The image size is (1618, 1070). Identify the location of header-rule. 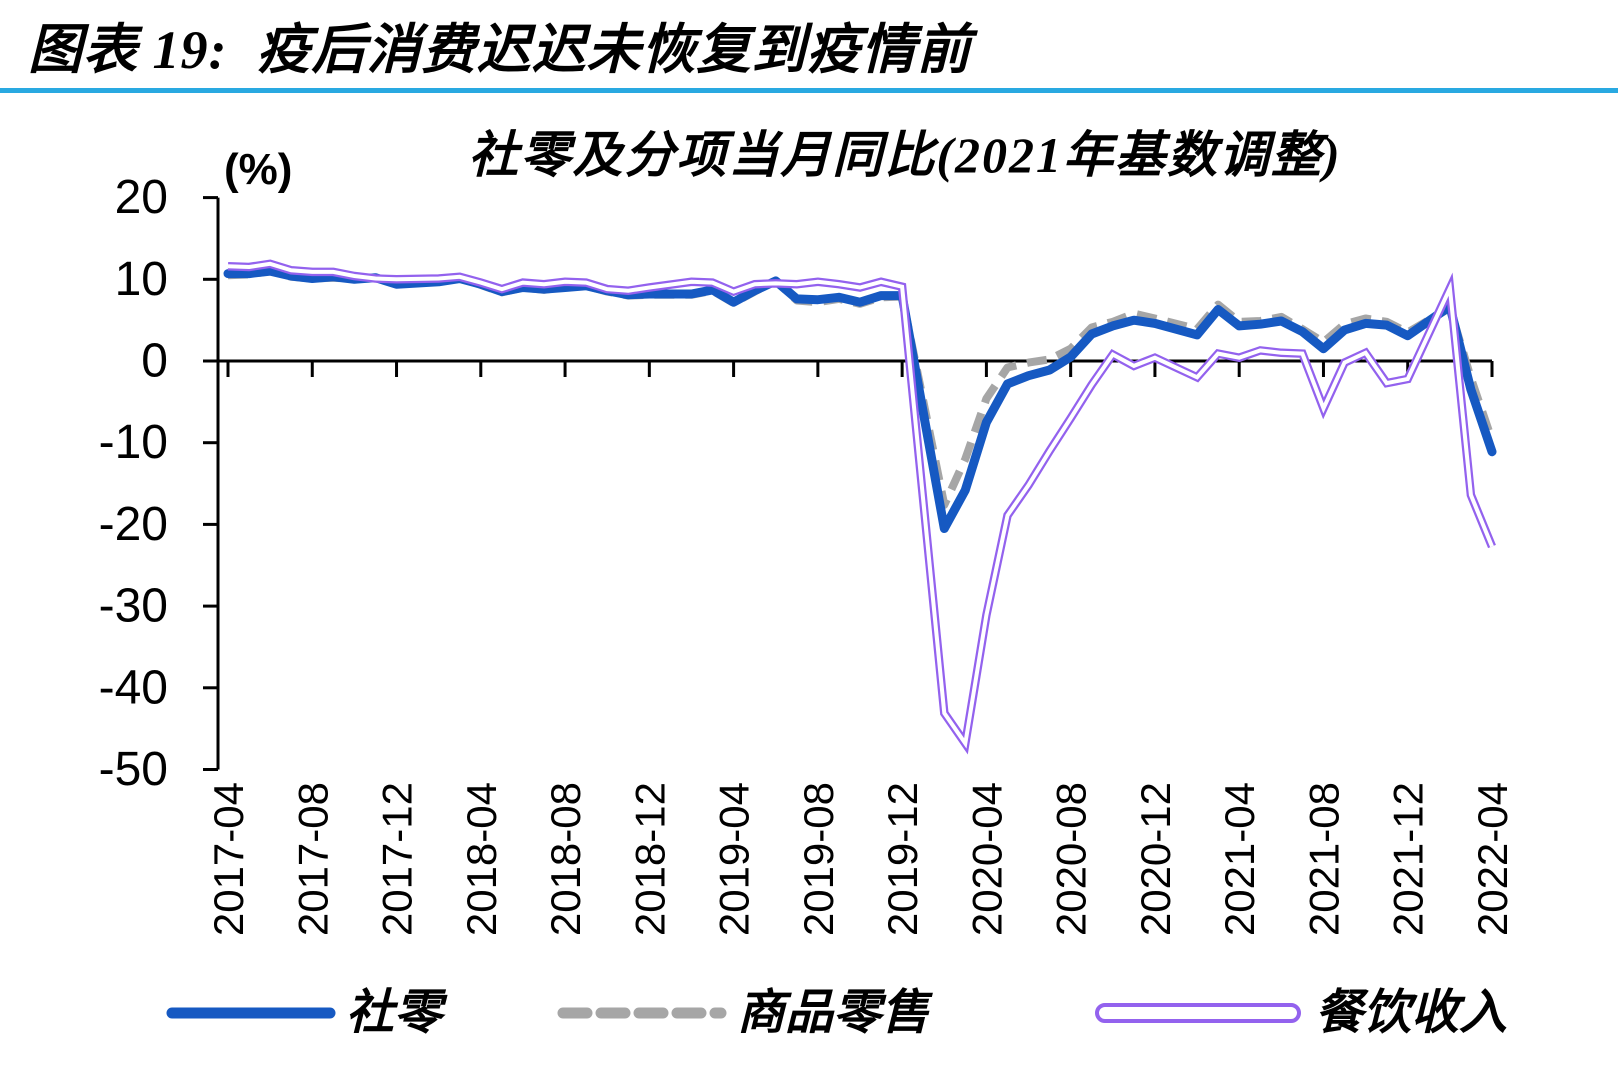
(809, 90).